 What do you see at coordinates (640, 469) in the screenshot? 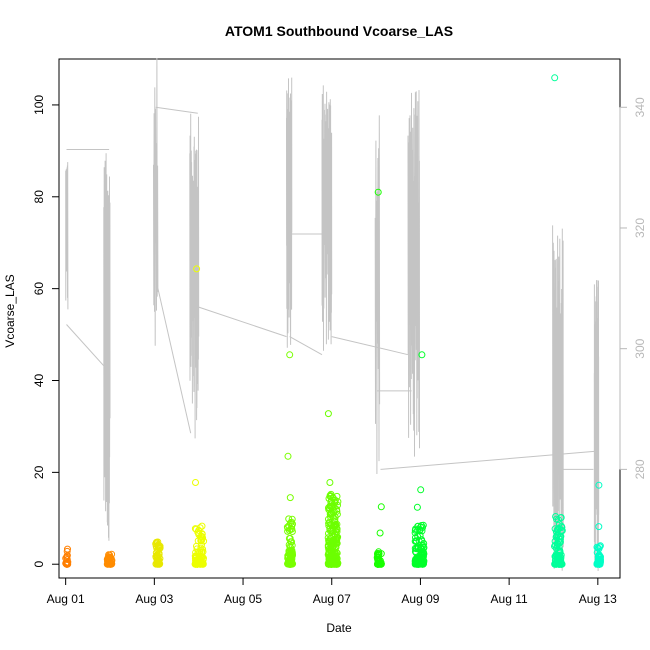
I see `y2-tick-label: 280` at bounding box center [640, 469].